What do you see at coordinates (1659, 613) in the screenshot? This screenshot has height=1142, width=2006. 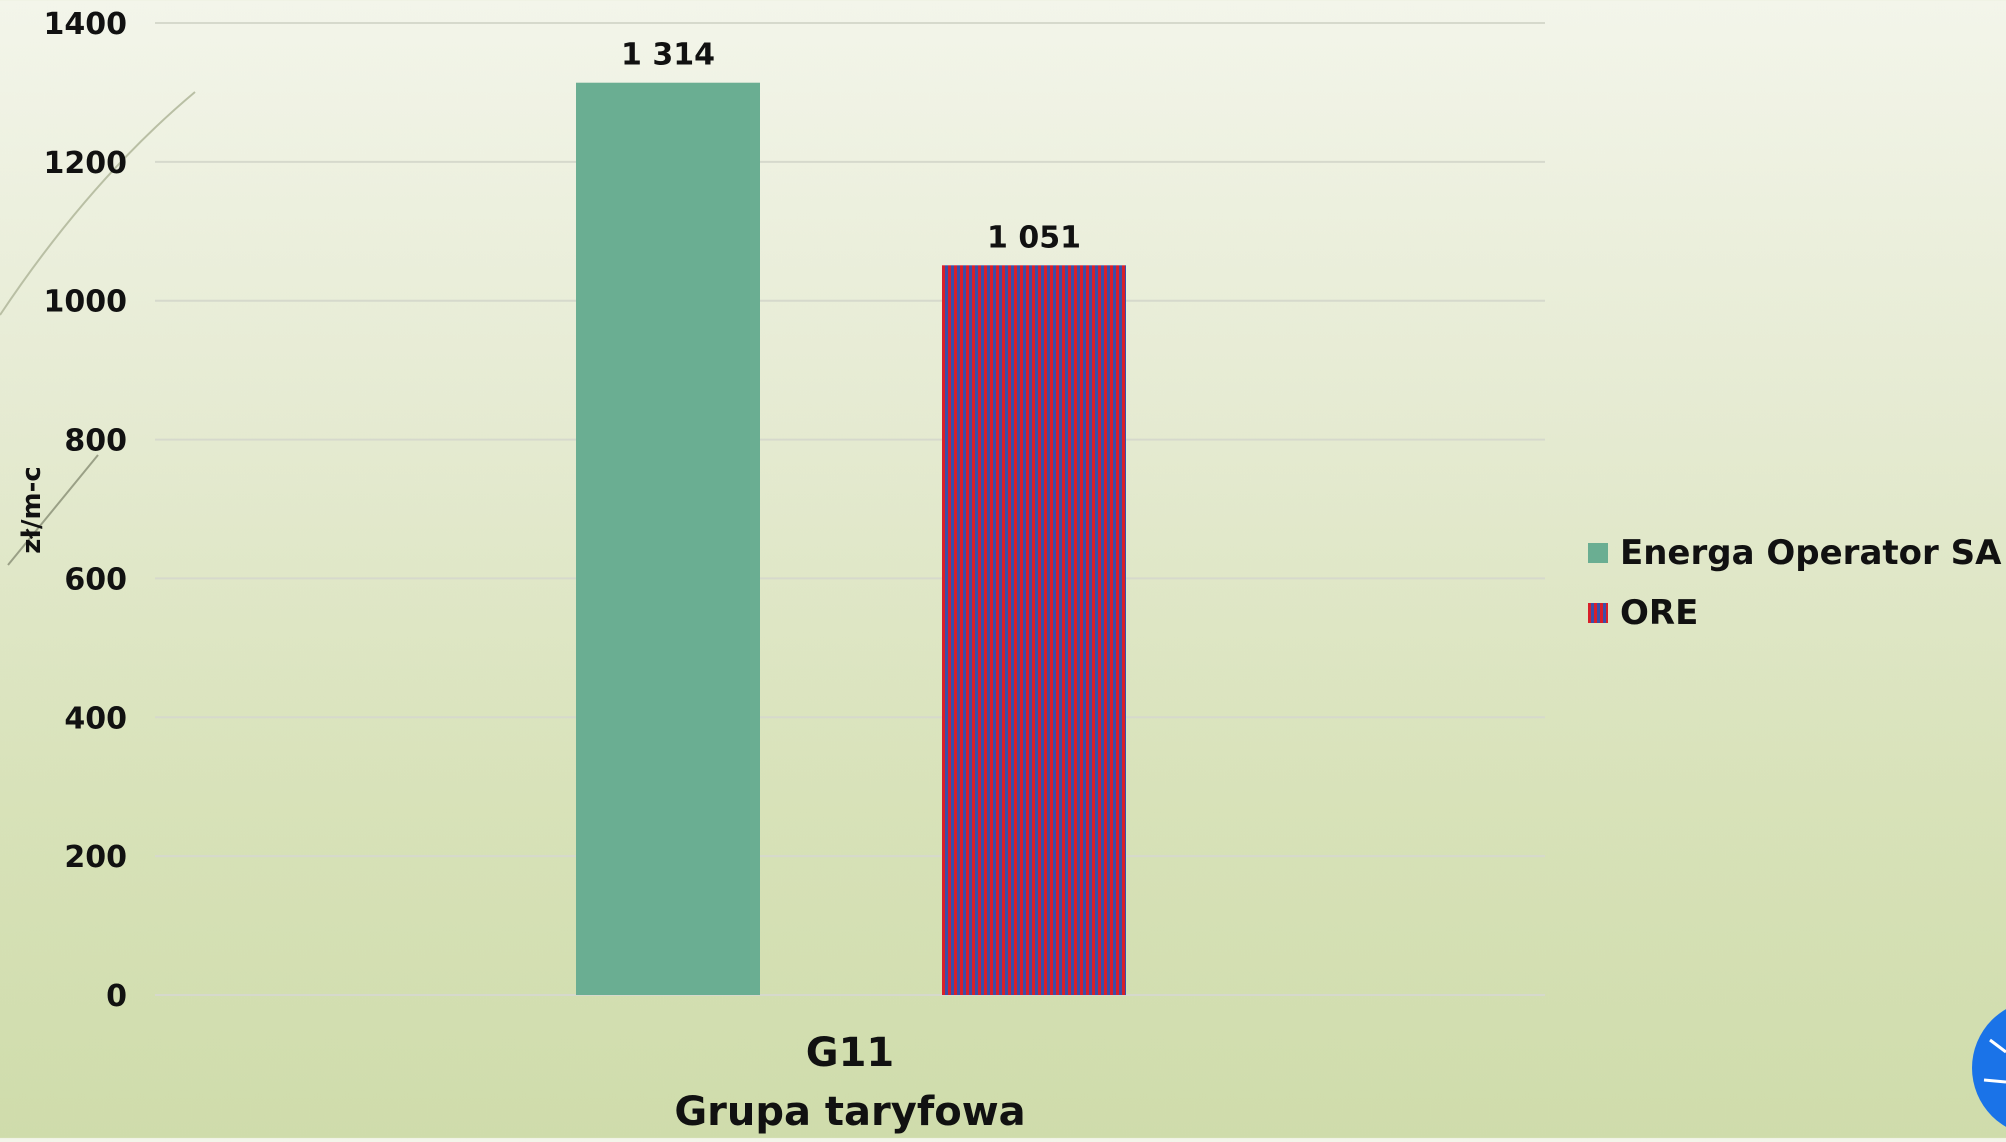 I see `legend-label-ore: ORE` at bounding box center [1659, 613].